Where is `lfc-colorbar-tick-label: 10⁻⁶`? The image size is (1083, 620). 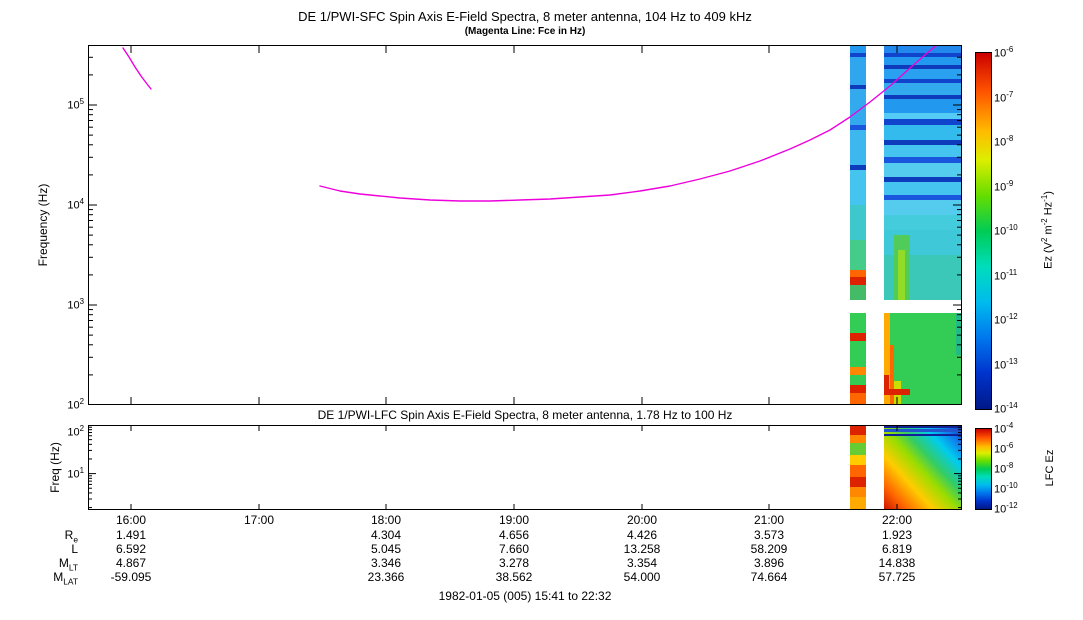
lfc-colorbar-tick-label: 10⁻⁶ is located at coordinates (1004, 448).